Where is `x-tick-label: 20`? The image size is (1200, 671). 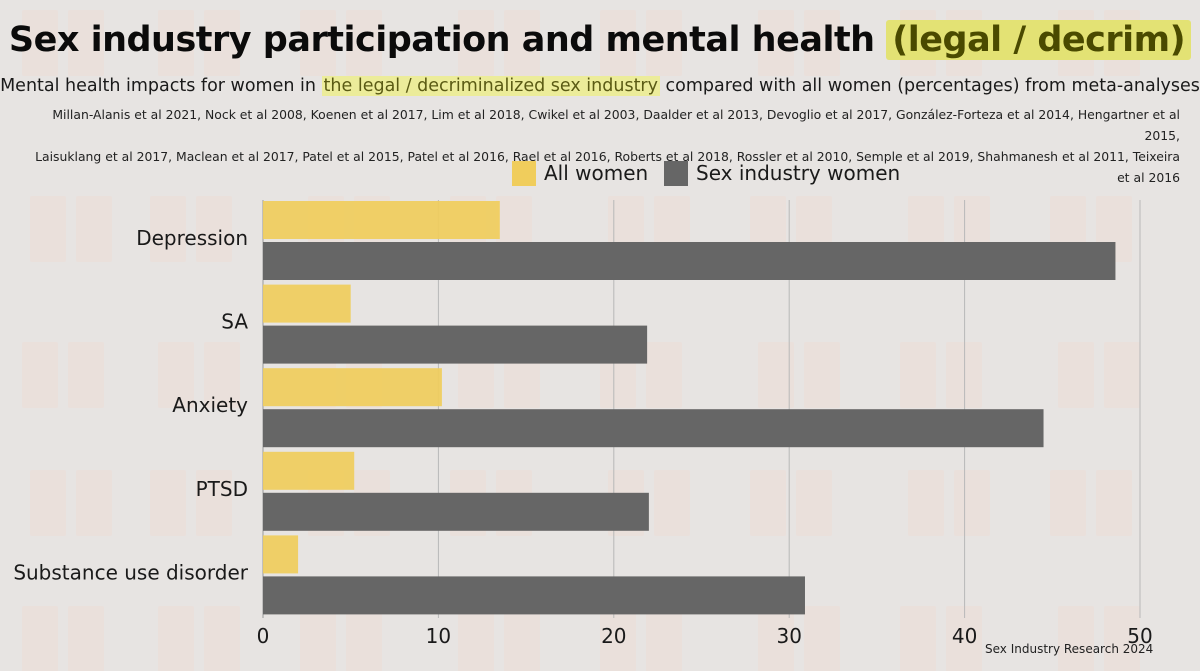
x-tick-label: 20 is located at coordinates (613, 636).